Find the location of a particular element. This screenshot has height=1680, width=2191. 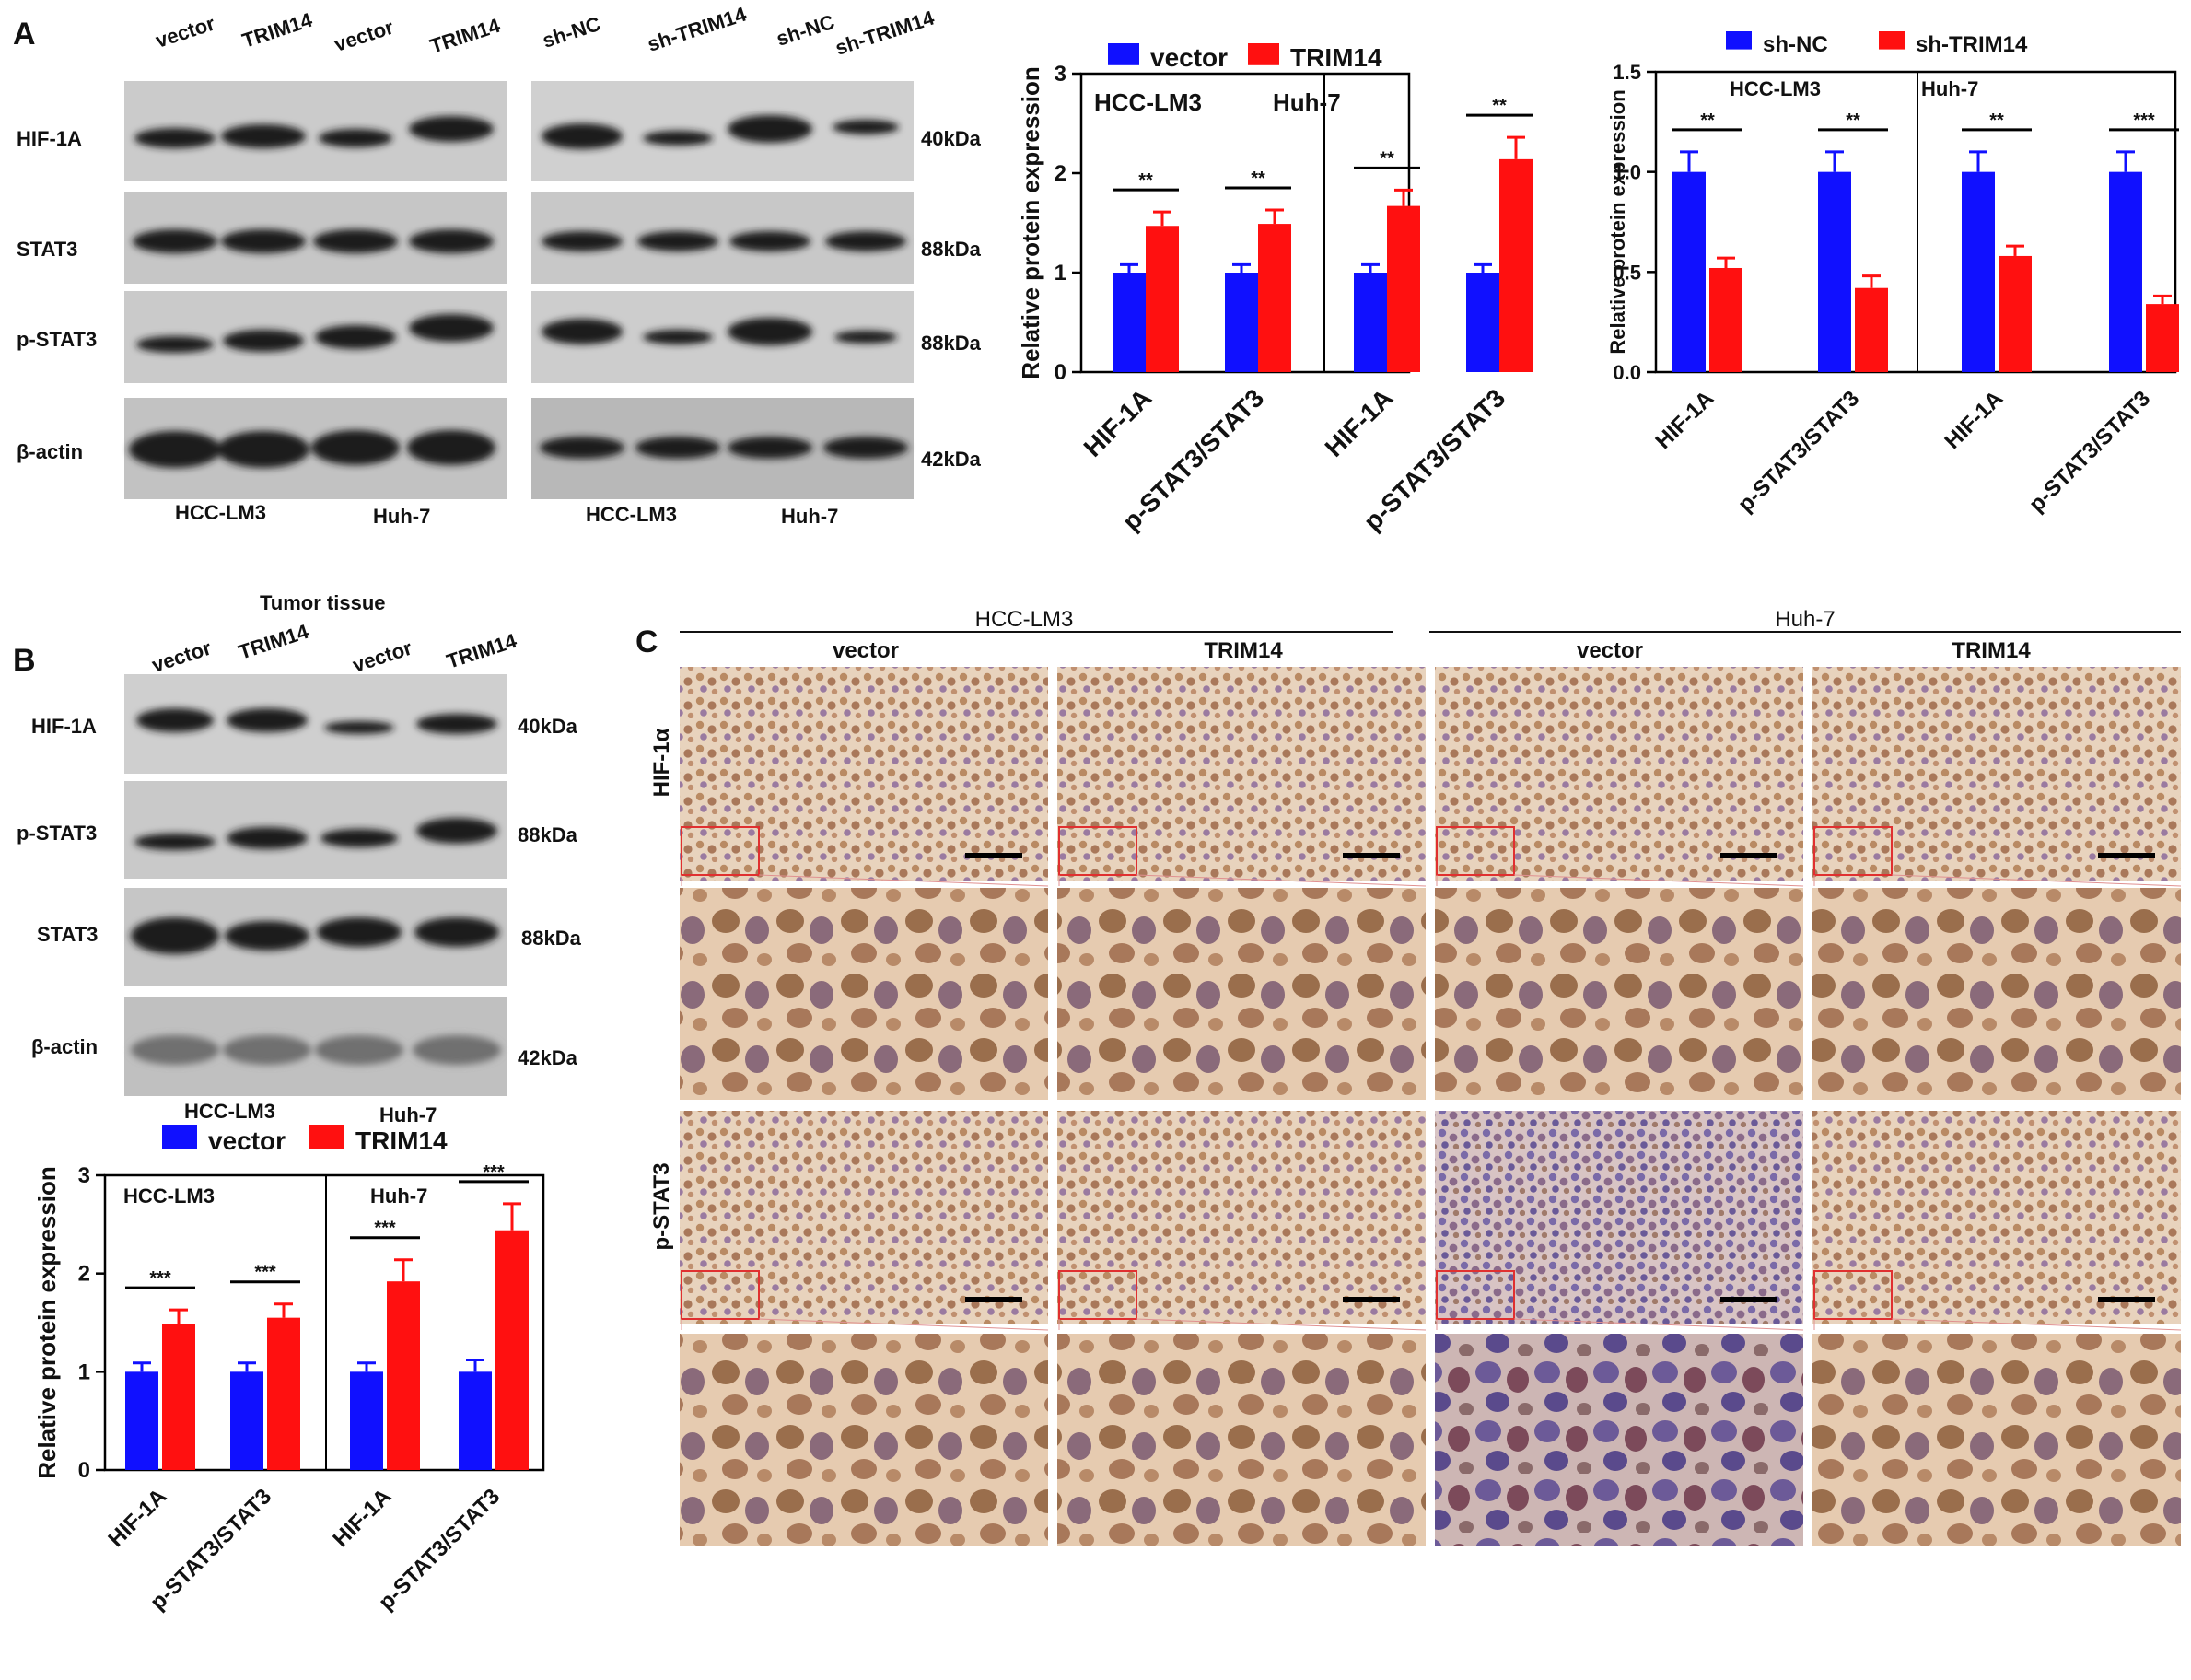

blot-a-row-stat3: STAT3 is located at coordinates (47, 249).